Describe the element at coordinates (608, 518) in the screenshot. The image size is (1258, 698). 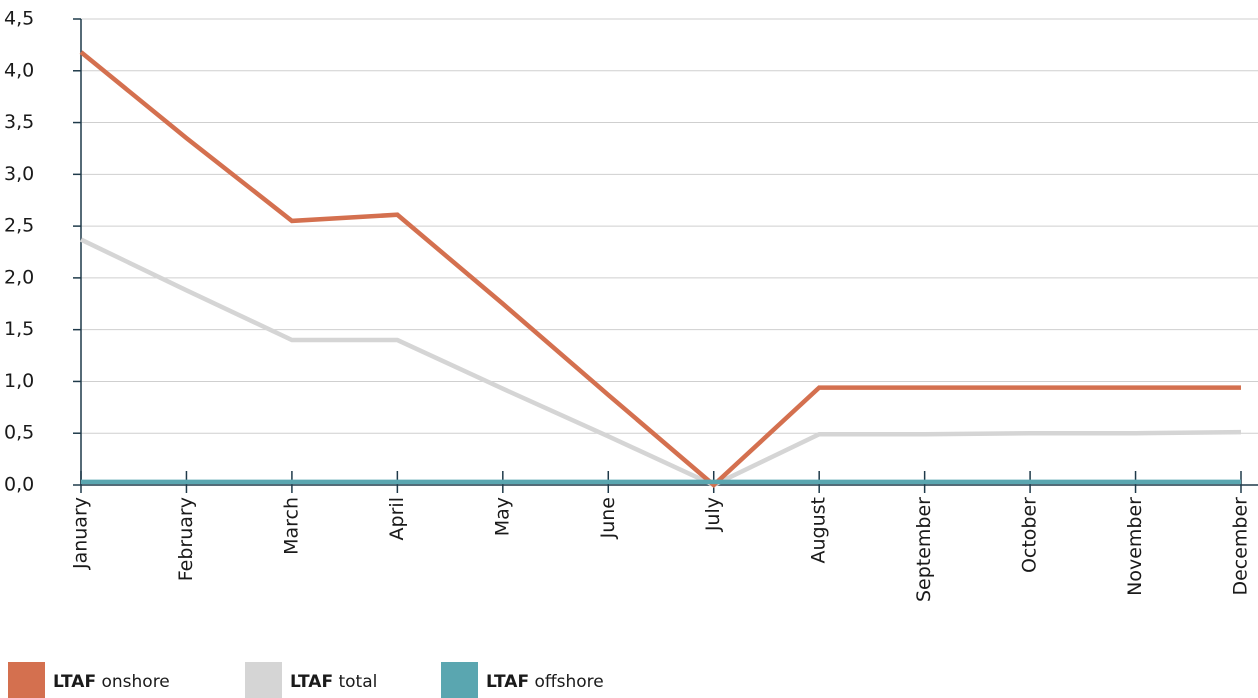
I see `x-tick-label: June` at that location.